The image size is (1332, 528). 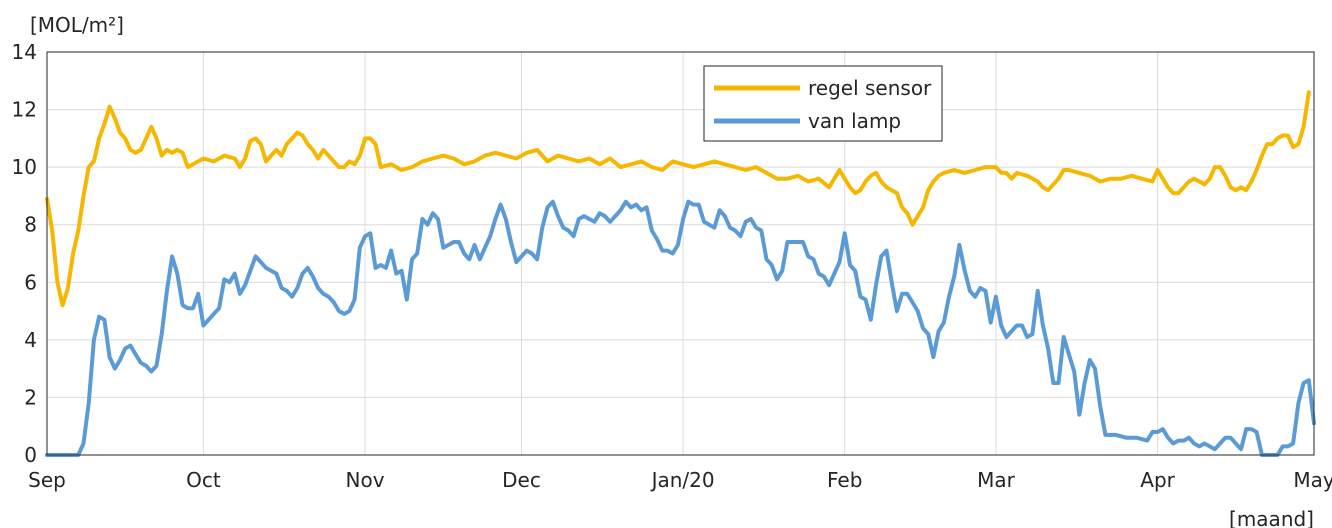 I want to click on x-tick-label: Oct, so click(x=203, y=480).